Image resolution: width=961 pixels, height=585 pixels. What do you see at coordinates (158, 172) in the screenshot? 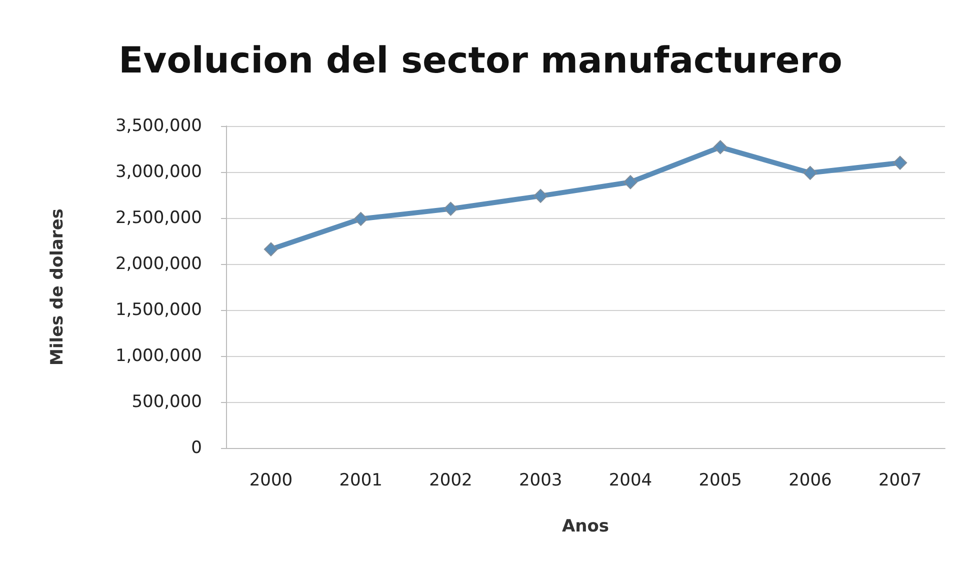
I see `y-tick-label: 3,000,000` at bounding box center [158, 172].